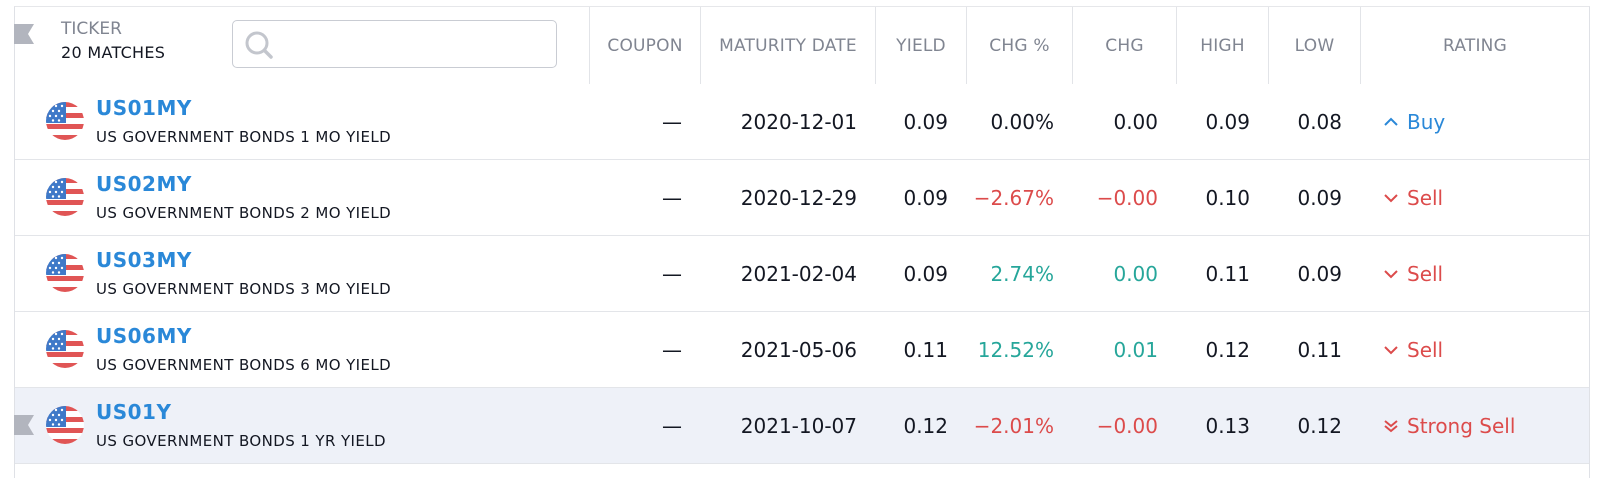 This screenshot has height=478, width=1600. I want to click on matches-count: 20 MATCHES, so click(113, 52).